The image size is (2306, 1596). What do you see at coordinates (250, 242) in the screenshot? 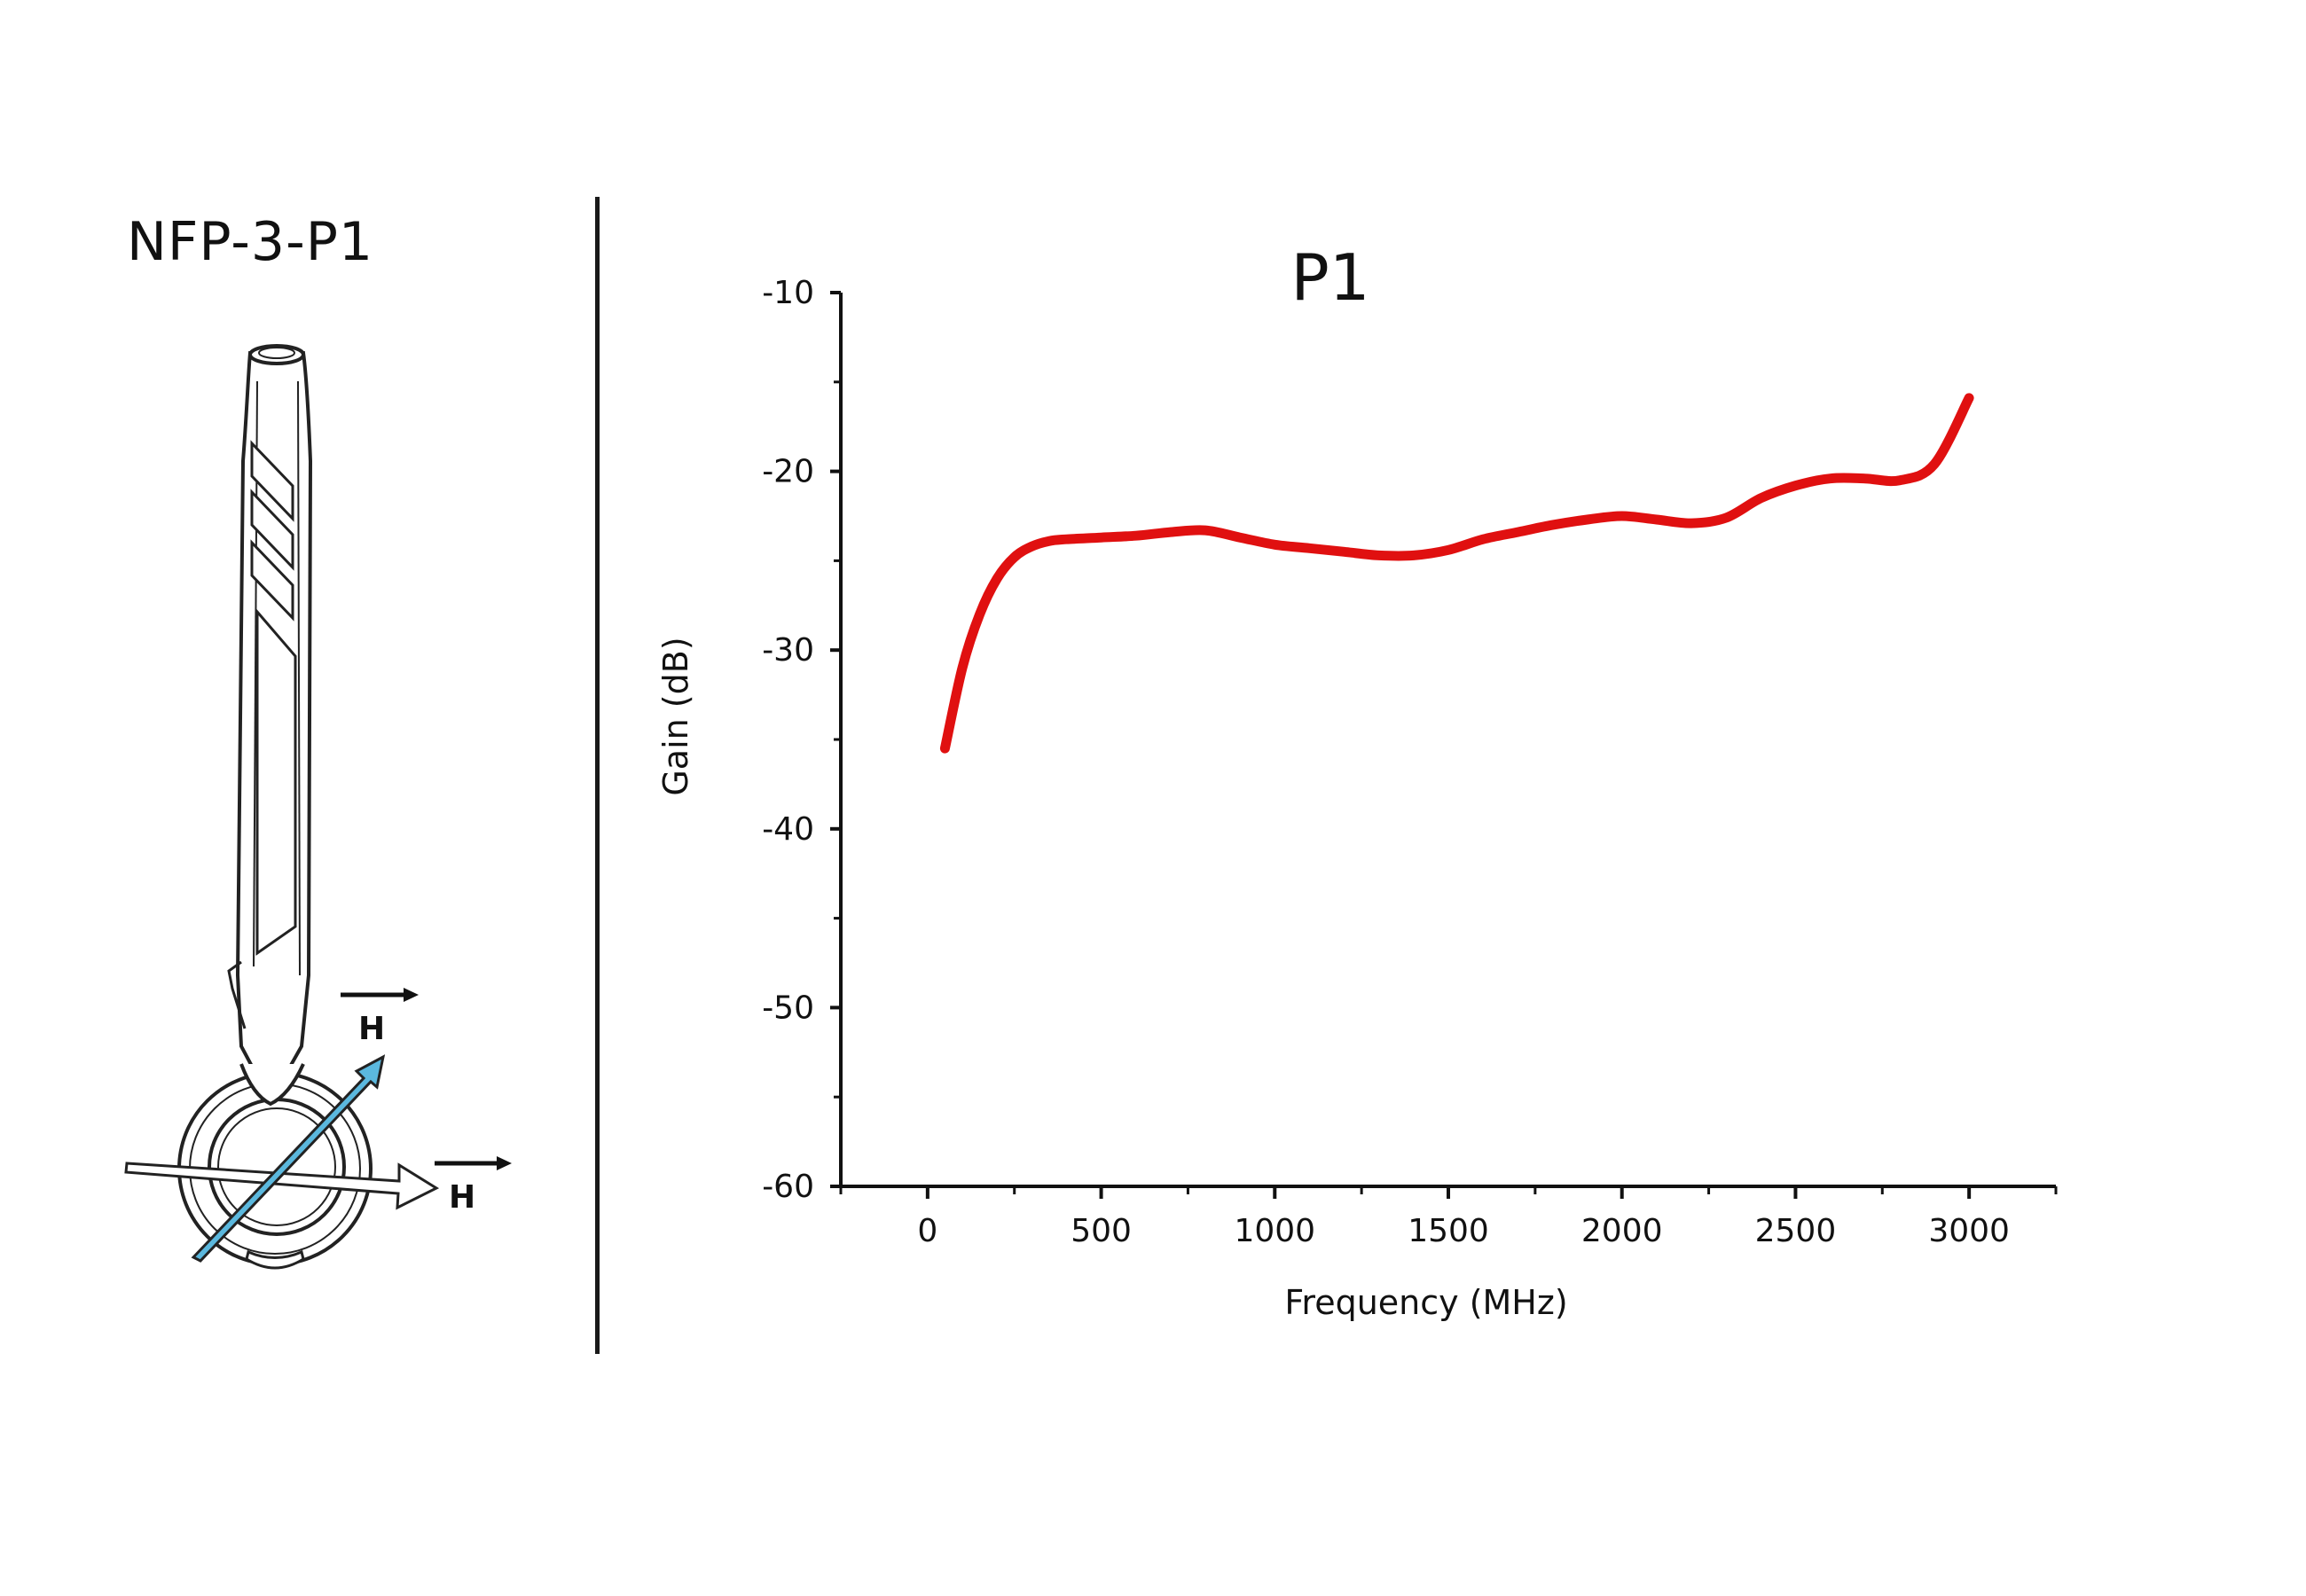
I see `probe-title: NFP-3-P1` at bounding box center [250, 242].